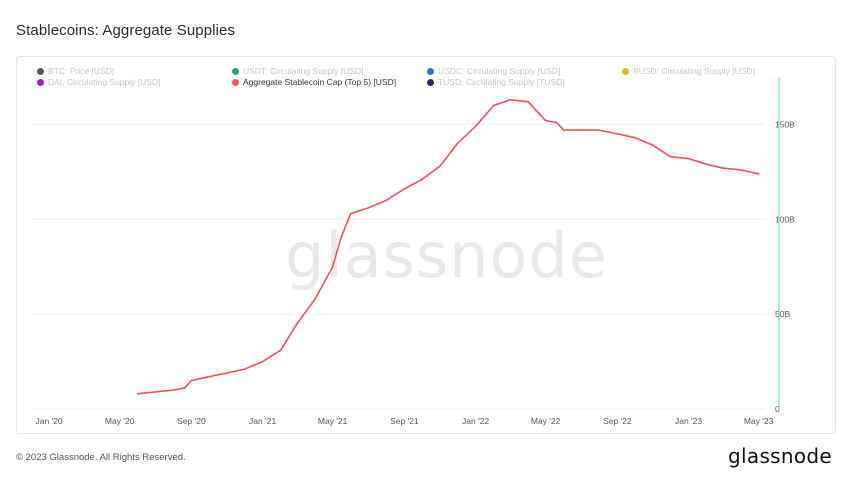 This screenshot has height=478, width=850. I want to click on legend-item-busd: BUSD: Circulating Supply [USD], so click(688, 71).